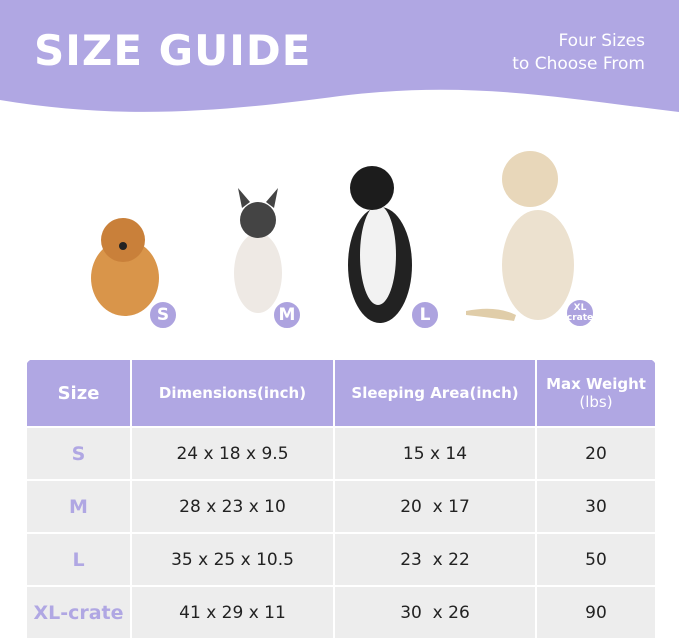 The width and height of the screenshot is (679, 640). I want to click on table-row: L 35 x 25 x 10.5 23 x 22 50, so click(341, 559).